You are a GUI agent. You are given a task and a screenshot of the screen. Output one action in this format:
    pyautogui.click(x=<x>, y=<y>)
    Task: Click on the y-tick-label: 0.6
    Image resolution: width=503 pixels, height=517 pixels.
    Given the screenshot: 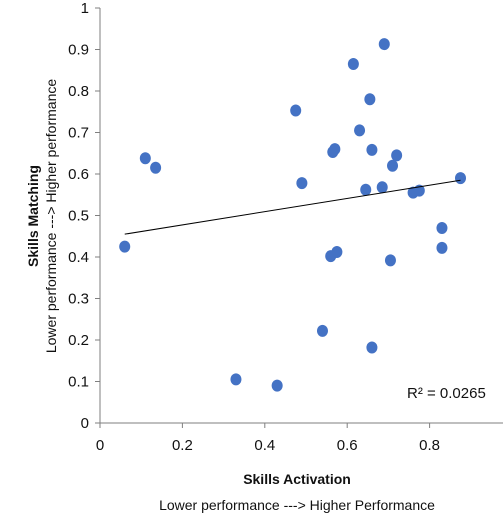 What is the action you would take?
    pyautogui.click(x=78, y=174)
    